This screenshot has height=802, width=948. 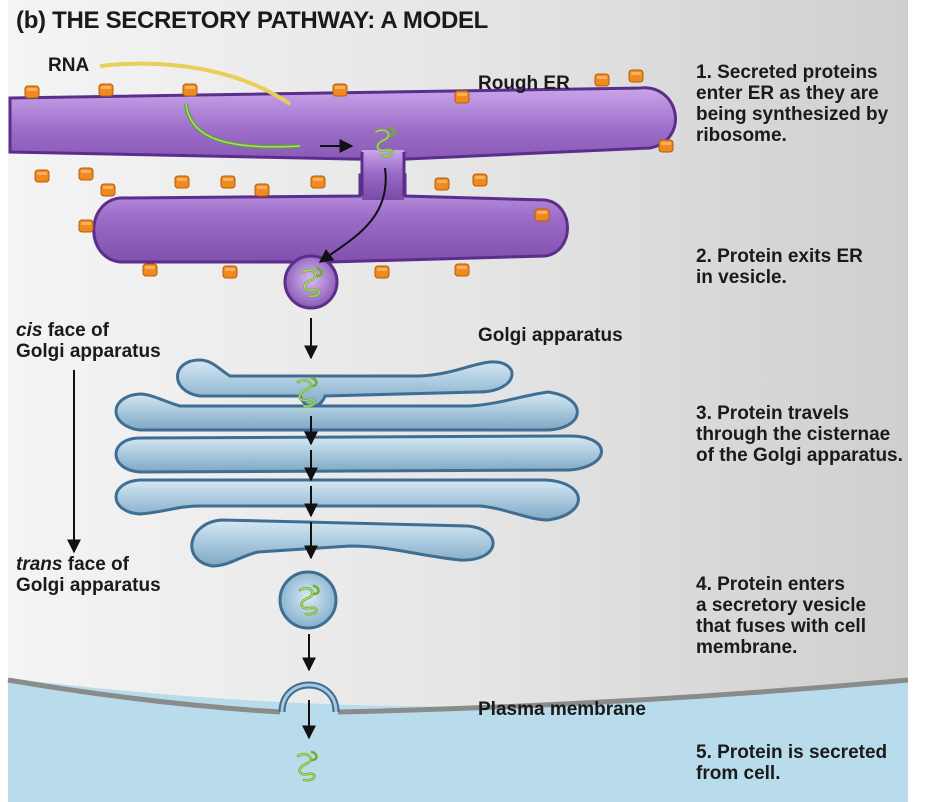 I want to click on cis-line2: Golgi apparatus, so click(x=88, y=351).